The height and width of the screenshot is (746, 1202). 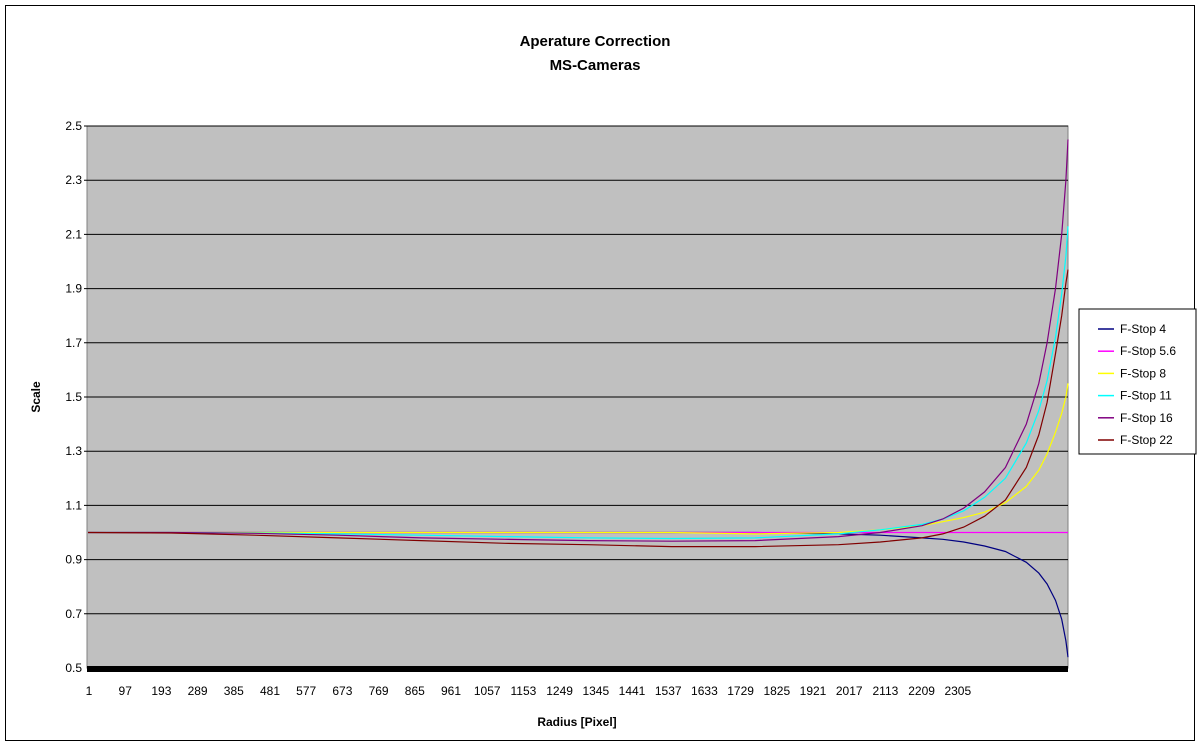 I want to click on chart-title: Aperature Correction, so click(x=595, y=41).